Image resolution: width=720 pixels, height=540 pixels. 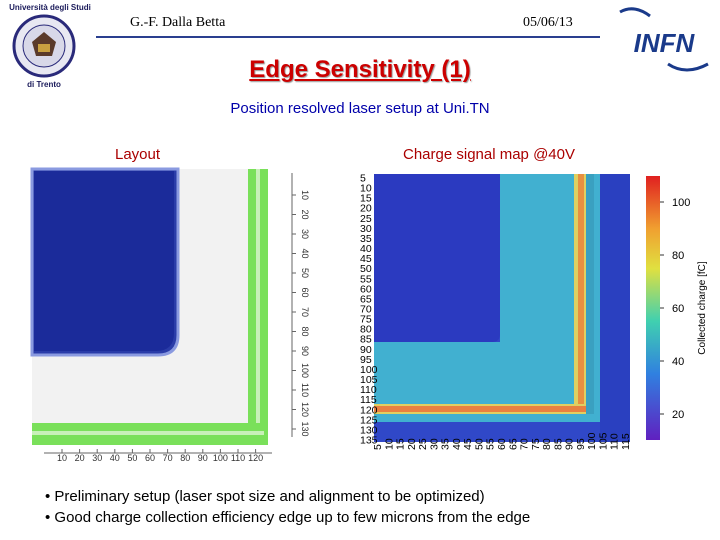 I want to click on map-y-tick: 25, so click(x=366, y=219).